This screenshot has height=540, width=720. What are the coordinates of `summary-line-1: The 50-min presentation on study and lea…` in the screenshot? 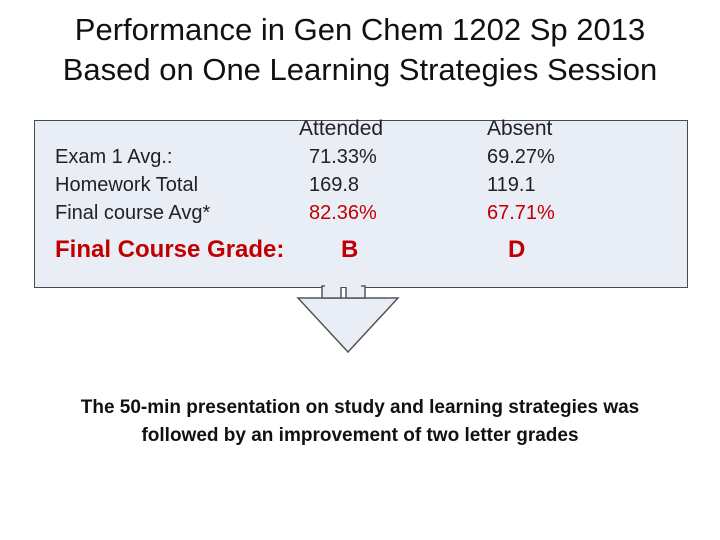 It's located at (360, 407).